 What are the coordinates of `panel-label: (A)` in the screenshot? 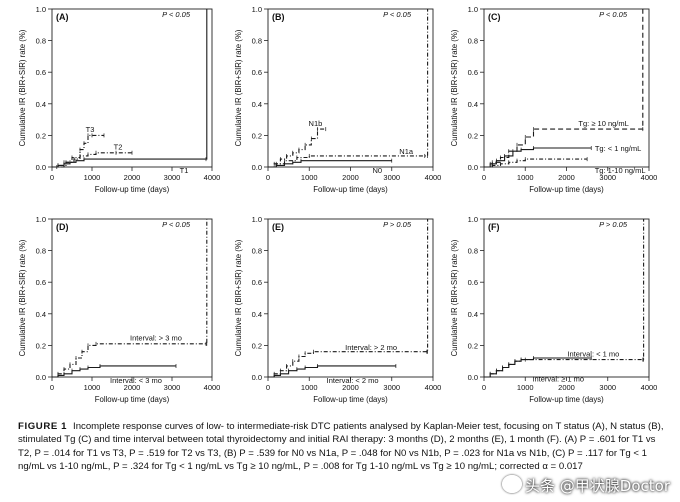 It's located at (62, 17).